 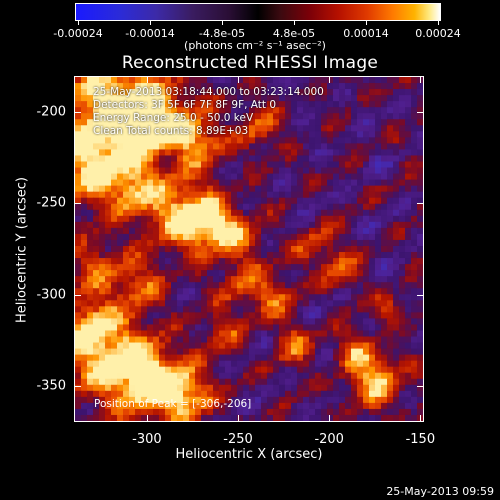 What do you see at coordinates (147, 79) in the screenshot?
I see `x-tick-mark` at bounding box center [147, 79].